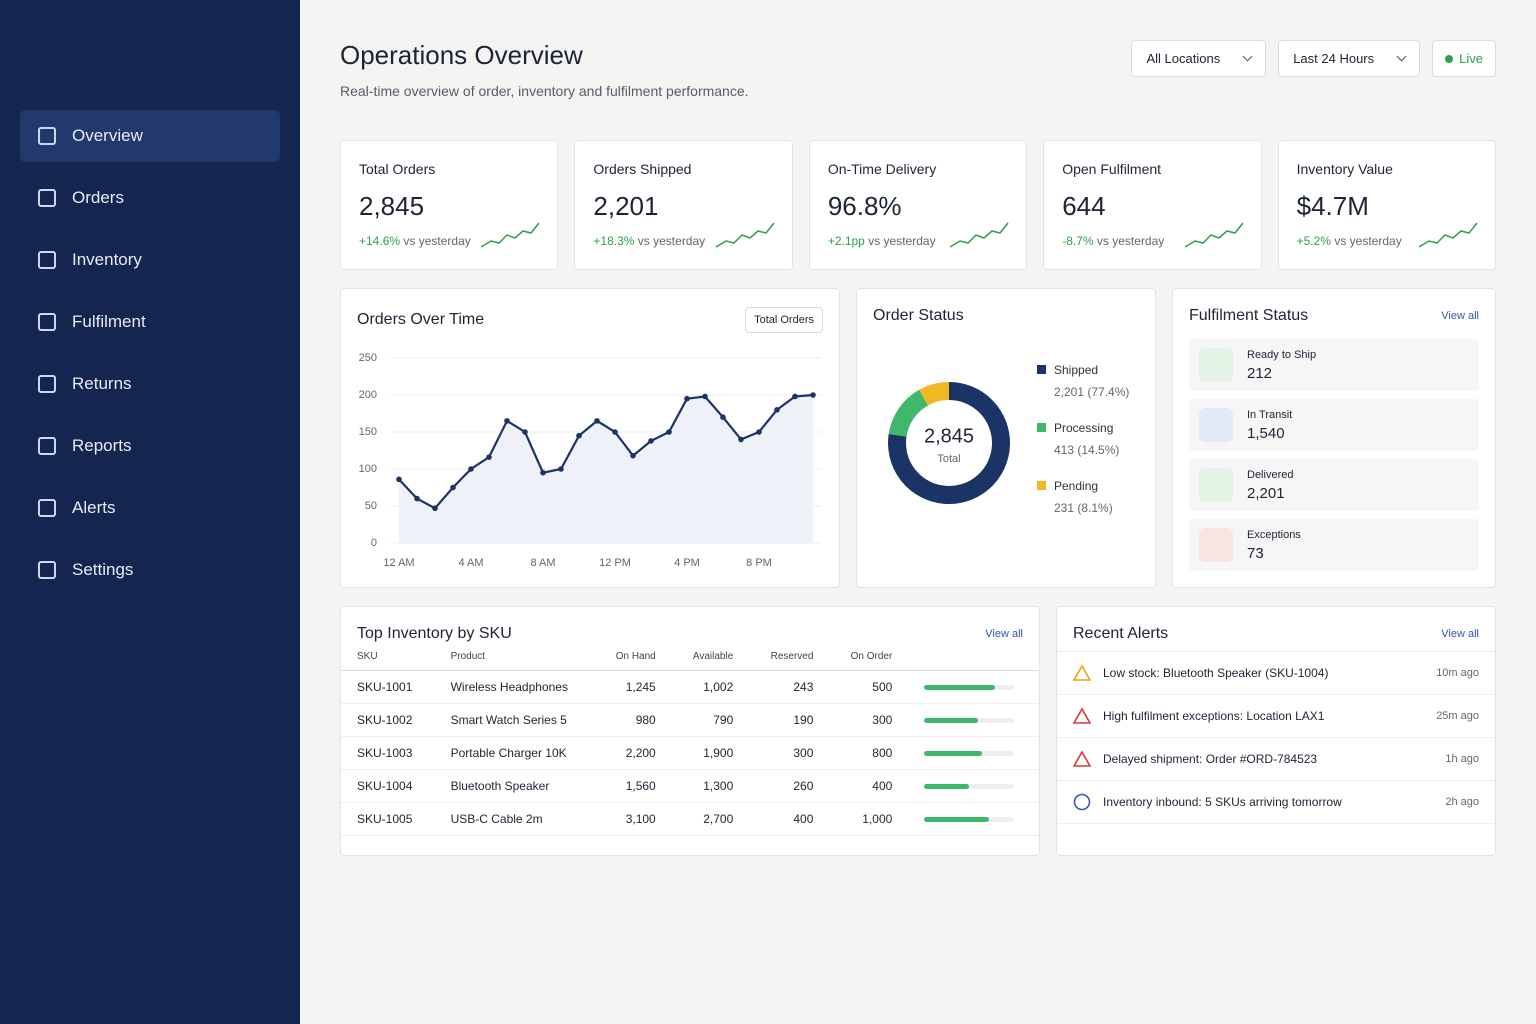 The width and height of the screenshot is (1536, 1024). What do you see at coordinates (150, 570) in the screenshot?
I see `nav-item: Settings` at bounding box center [150, 570].